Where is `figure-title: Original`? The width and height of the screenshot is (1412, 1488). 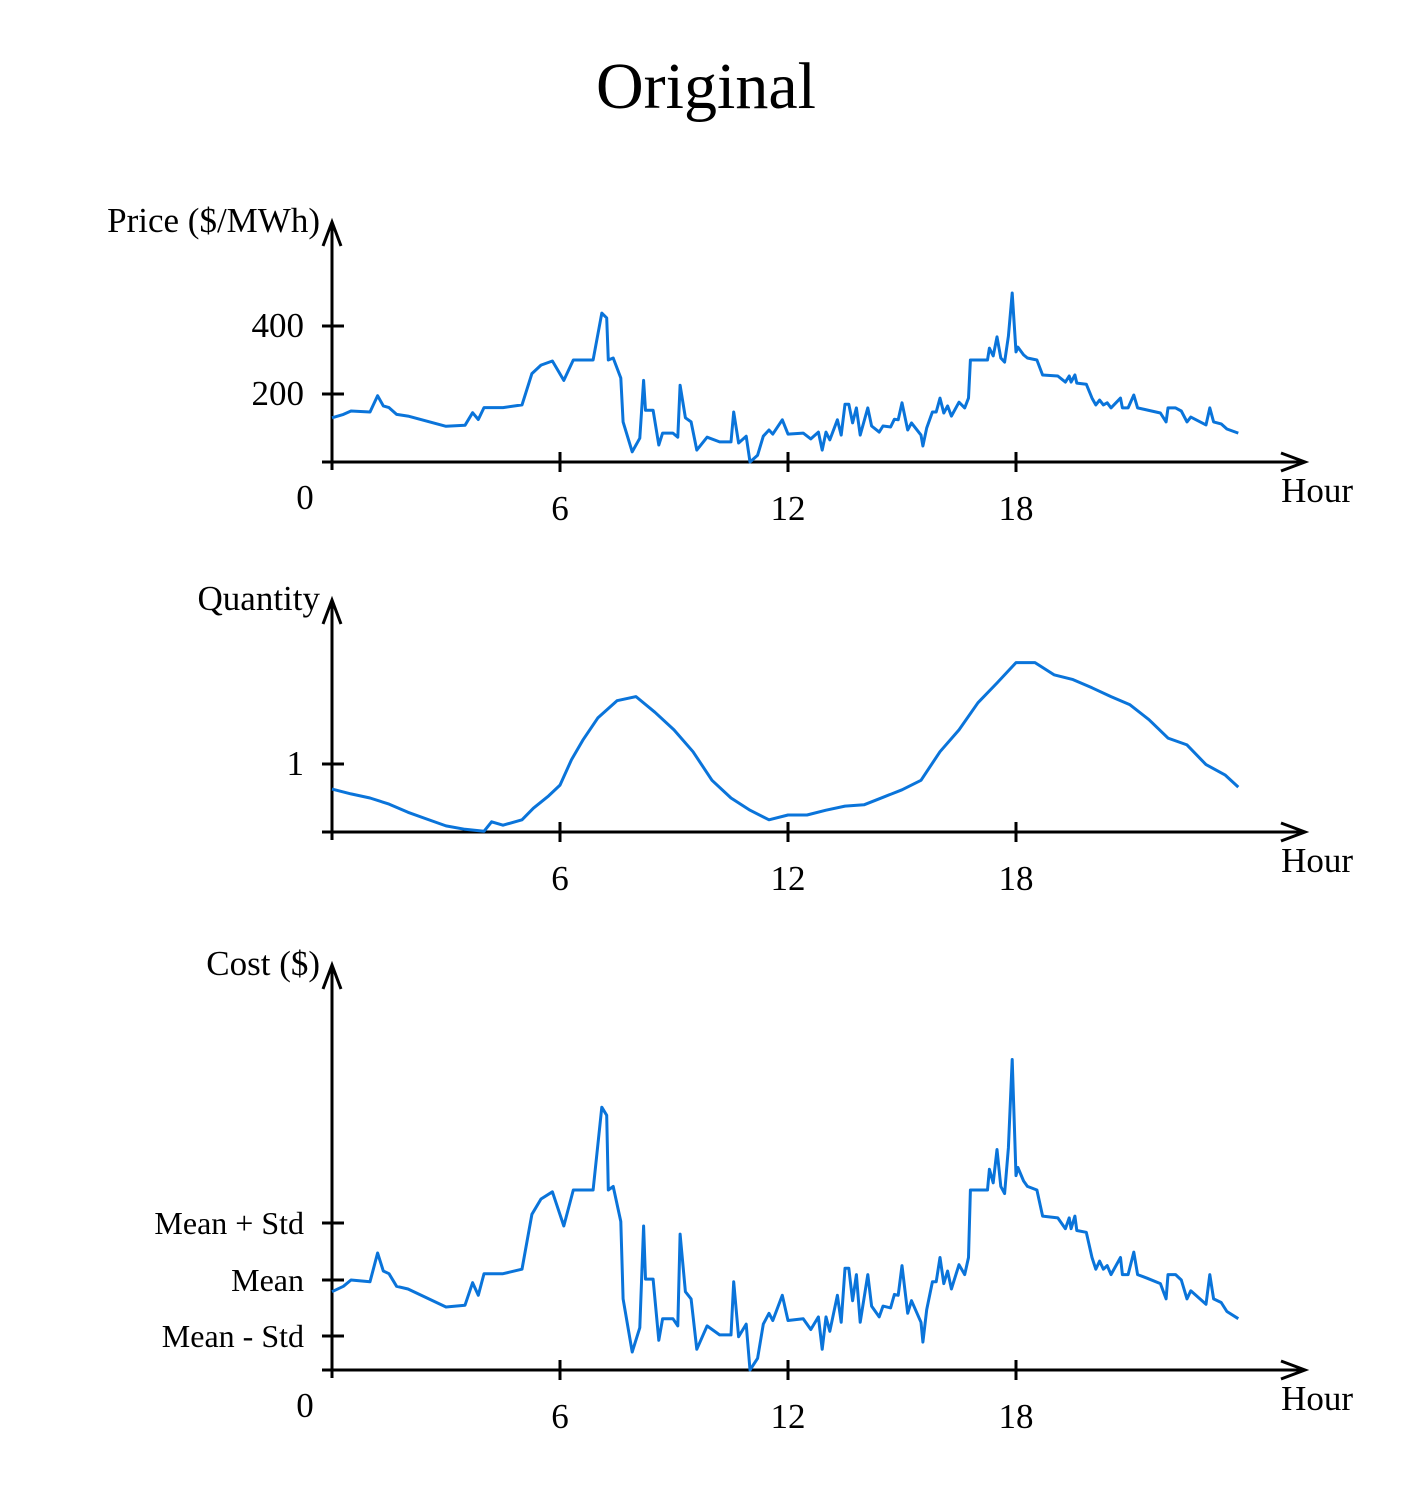
figure-title: Original is located at coordinates (706, 86).